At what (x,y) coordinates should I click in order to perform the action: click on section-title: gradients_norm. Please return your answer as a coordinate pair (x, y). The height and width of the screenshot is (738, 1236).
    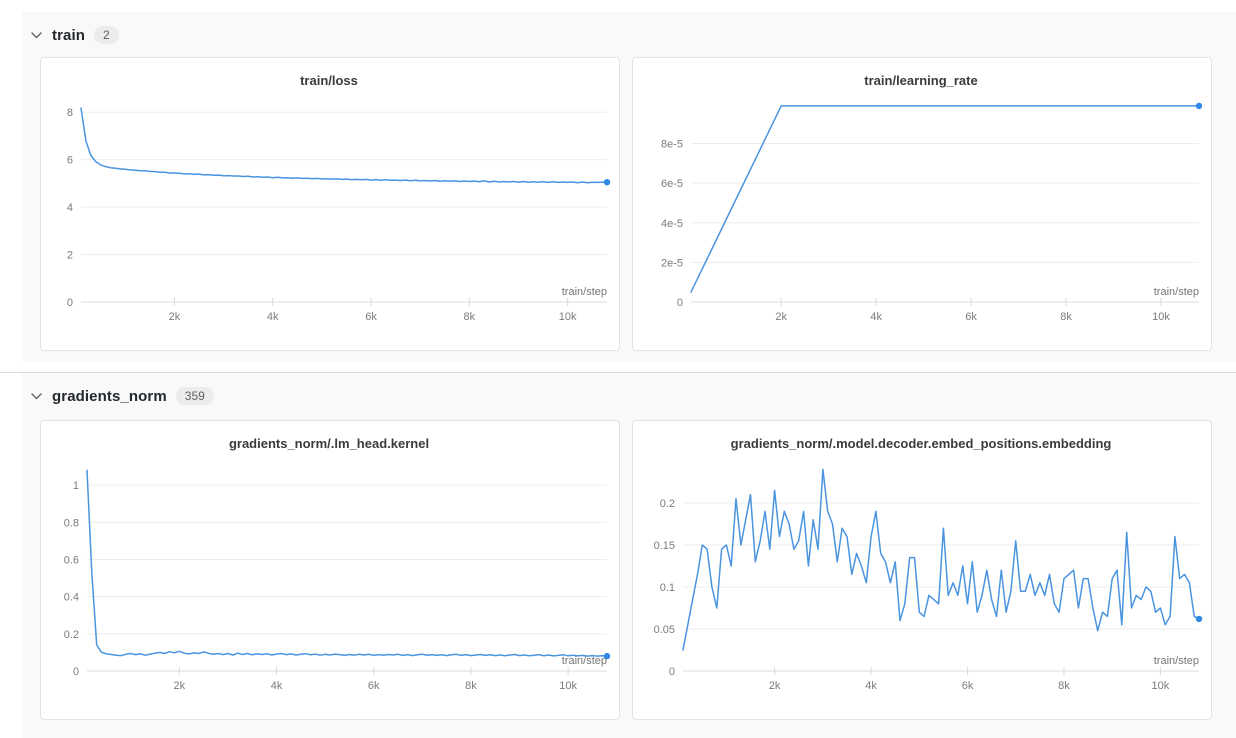
    Looking at the image, I should click on (109, 396).